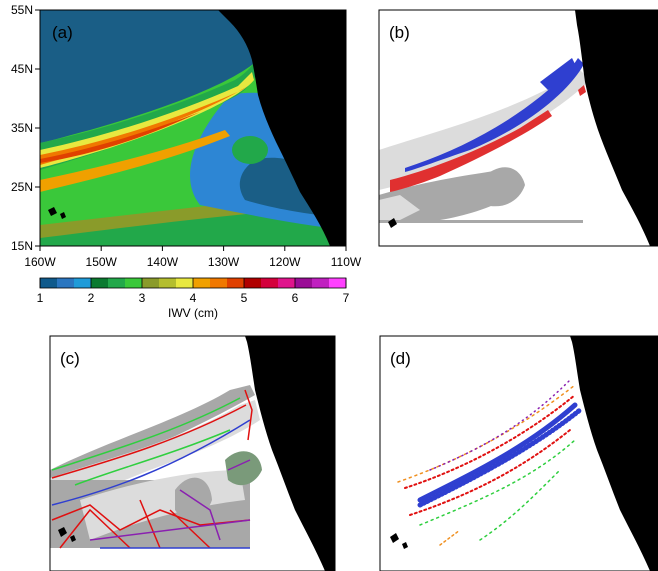  What do you see at coordinates (616, 128) in the screenshot?
I see `land-mass-b` at bounding box center [616, 128].